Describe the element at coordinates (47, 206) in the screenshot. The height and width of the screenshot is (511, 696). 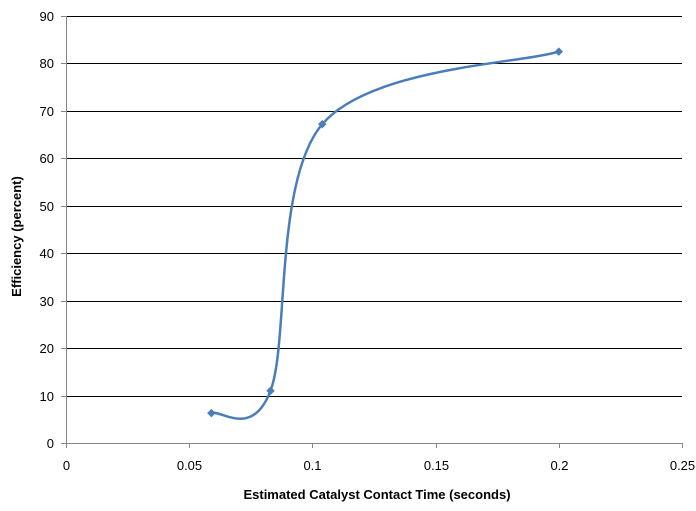
I see `y-tick-label: 50` at that location.